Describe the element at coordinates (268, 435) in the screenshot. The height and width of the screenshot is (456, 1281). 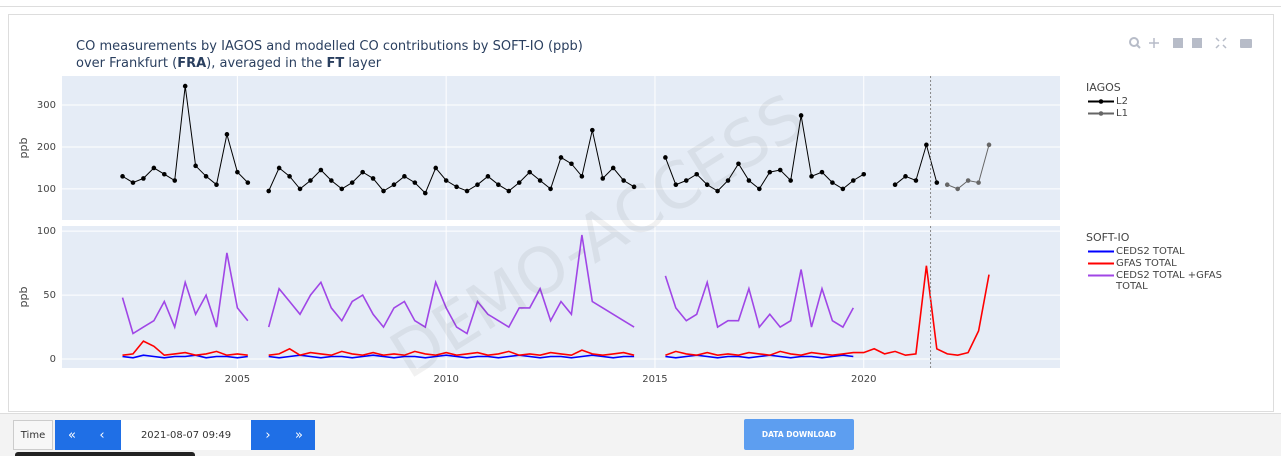
I see `next-button: ›` at that location.